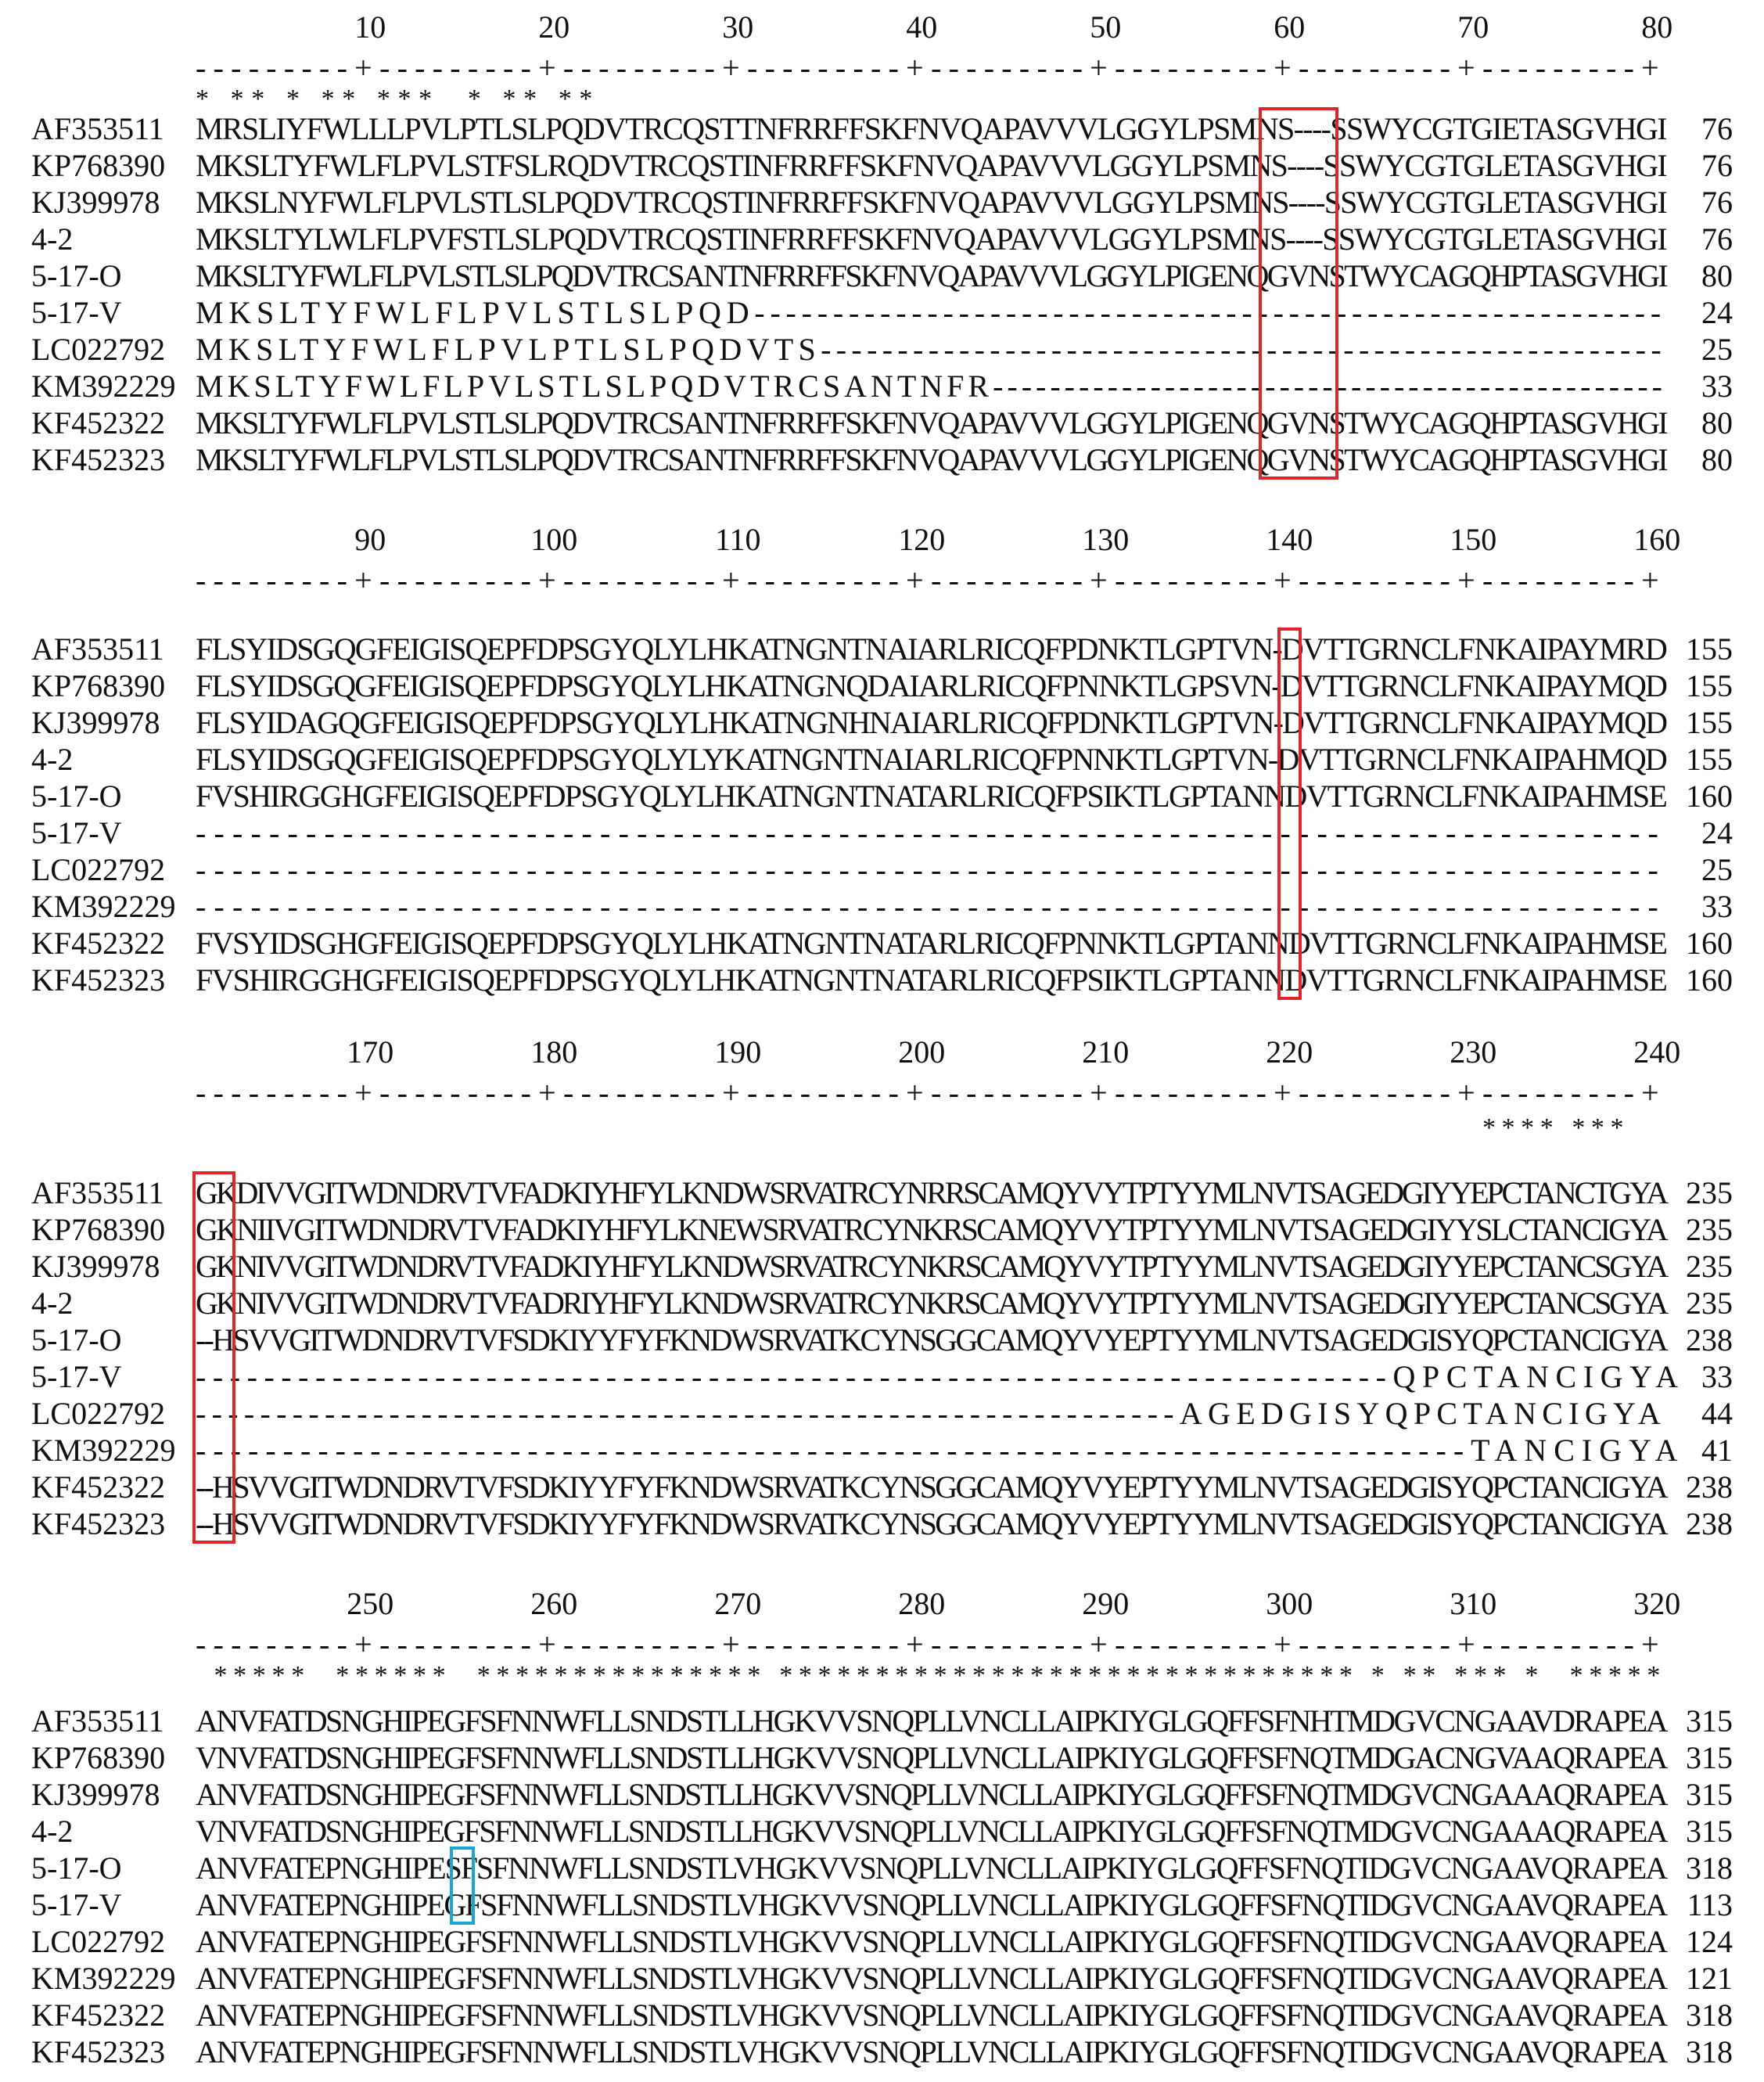  What do you see at coordinates (737, 540) in the screenshot?
I see `ruler-number: 110` at bounding box center [737, 540].